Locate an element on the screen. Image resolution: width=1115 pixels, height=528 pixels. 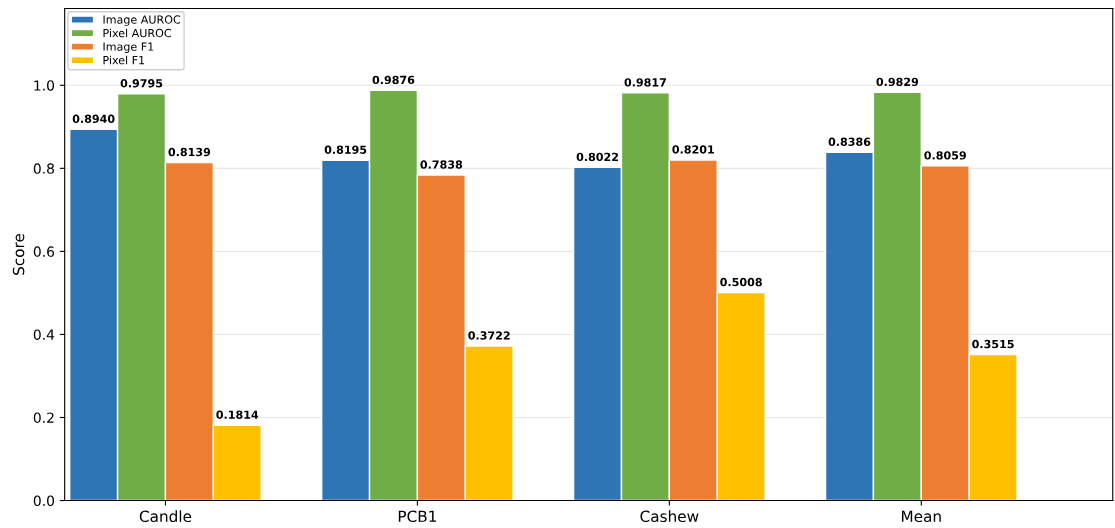
data-label: 0.9829 is located at coordinates (897, 82).